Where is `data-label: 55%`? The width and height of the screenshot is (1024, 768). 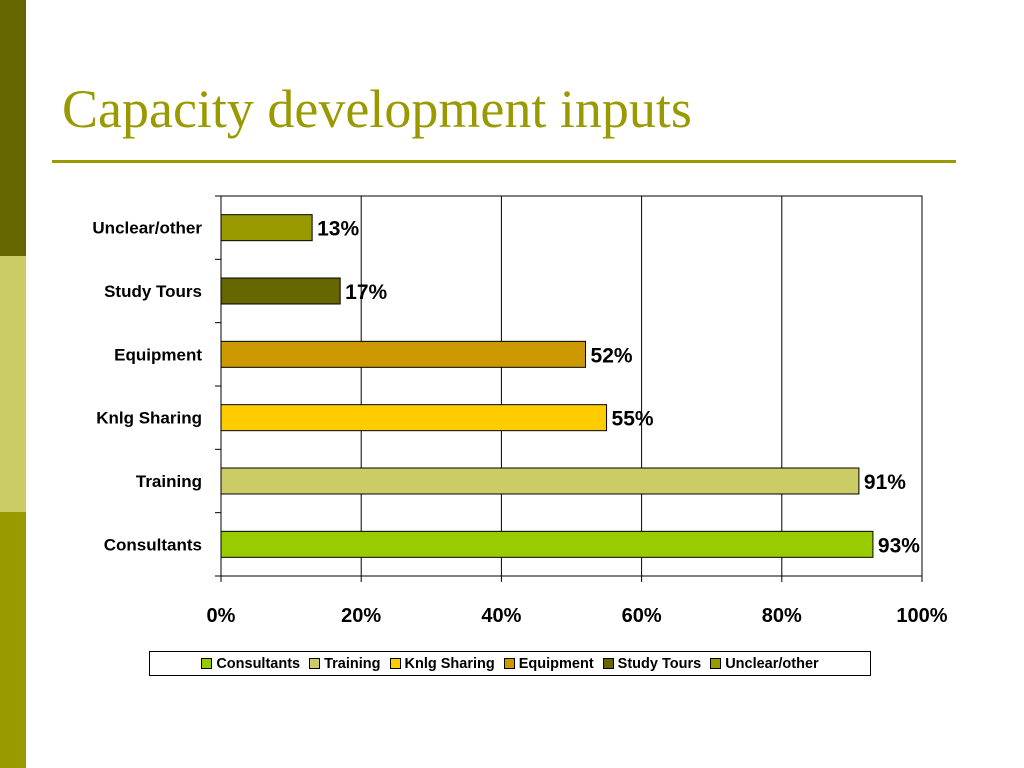
data-label: 55% is located at coordinates (633, 419).